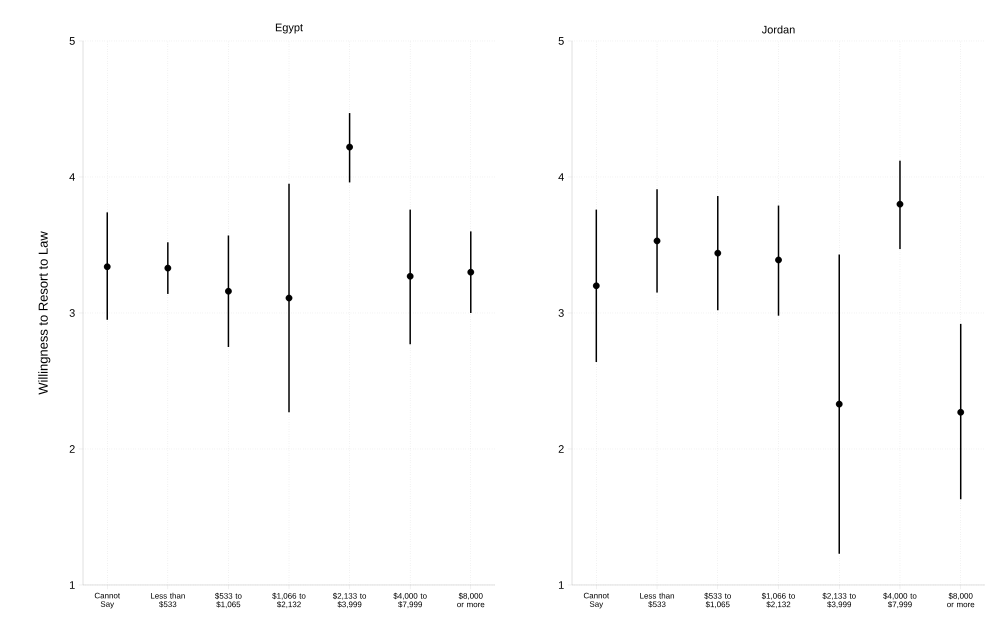 The width and height of the screenshot is (1000, 630). I want to click on chart-title: Jordan, so click(778, 29).